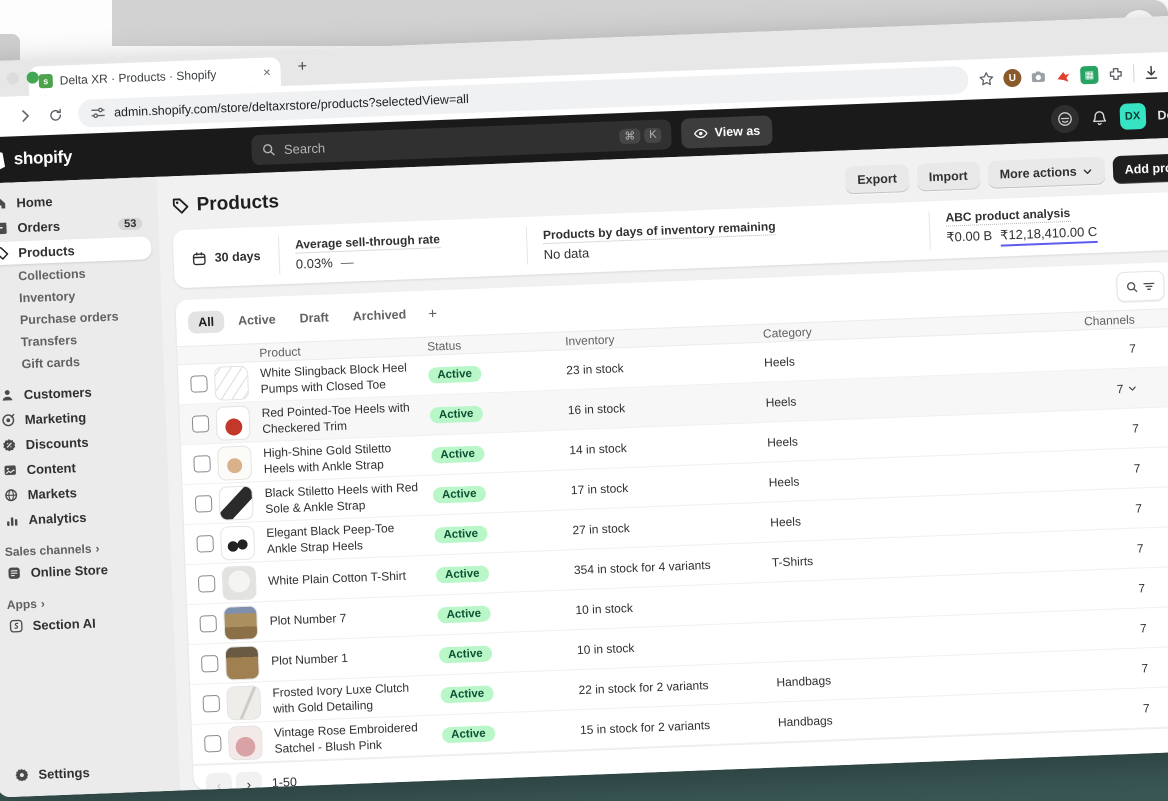 This screenshot has height=801, width=1168. Describe the element at coordinates (88, 772) in the screenshot. I see `sidebar-item-settings: Settings` at that location.